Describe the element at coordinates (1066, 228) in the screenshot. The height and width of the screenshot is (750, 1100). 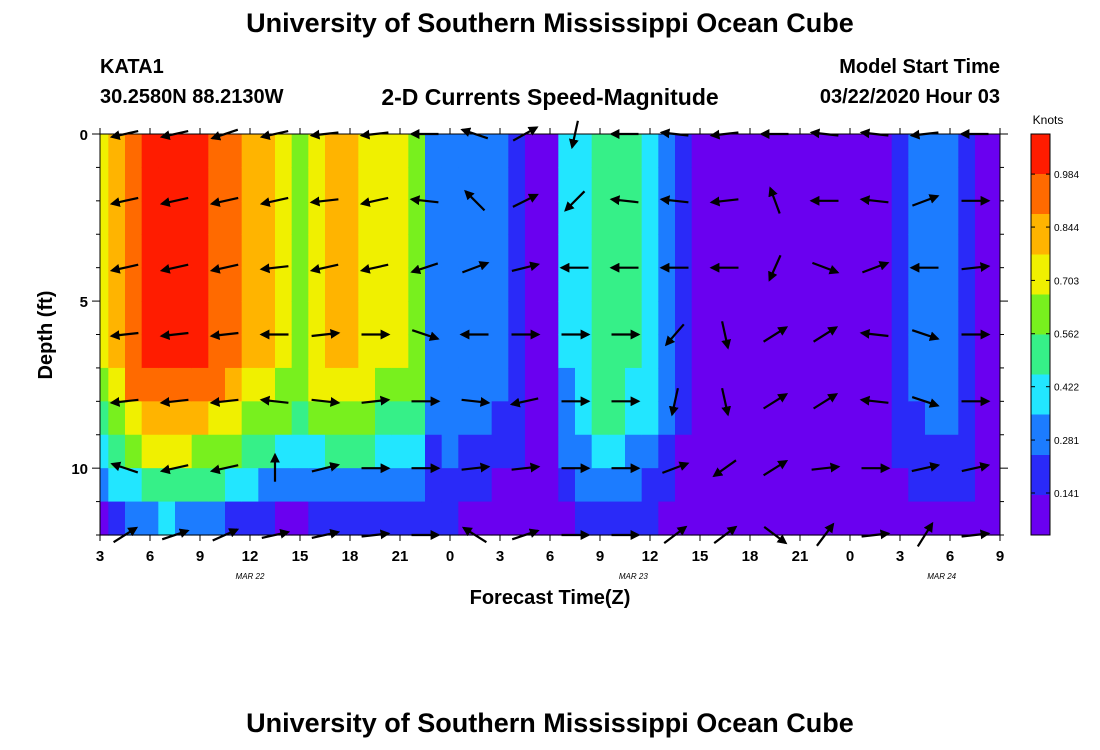
I see `colorbar-tick-label: 0.844` at that location.